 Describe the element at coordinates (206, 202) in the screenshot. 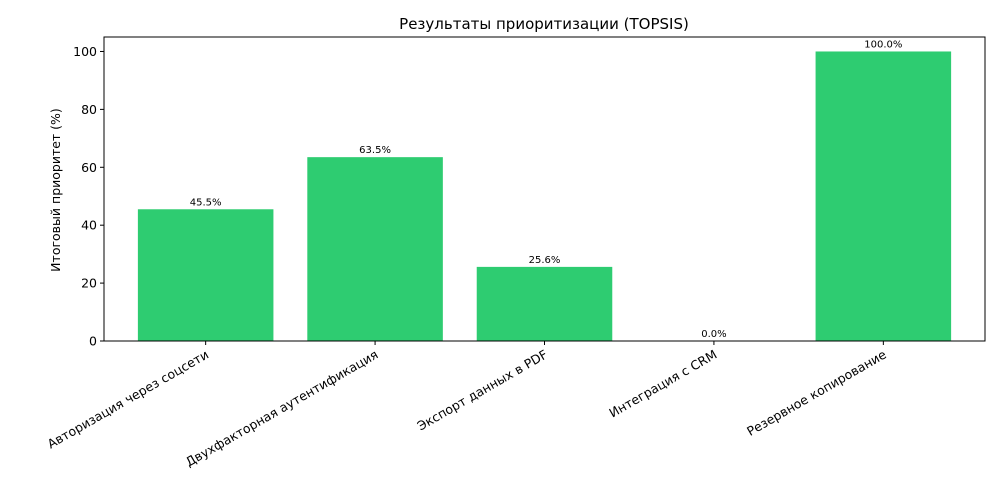

I see `data-label: 45.5%` at that location.